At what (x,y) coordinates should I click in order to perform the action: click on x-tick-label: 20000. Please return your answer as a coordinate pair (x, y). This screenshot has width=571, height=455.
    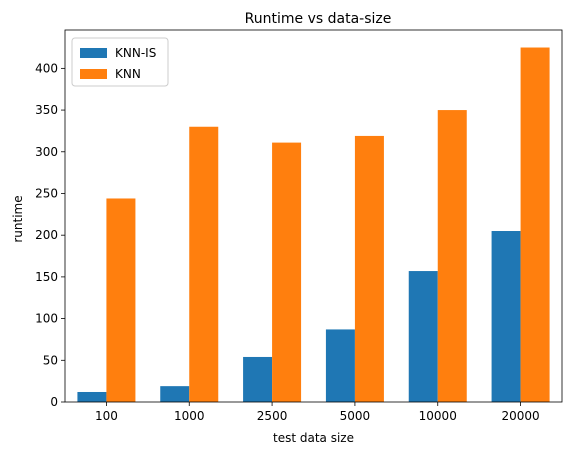
    Looking at the image, I should click on (520, 416).